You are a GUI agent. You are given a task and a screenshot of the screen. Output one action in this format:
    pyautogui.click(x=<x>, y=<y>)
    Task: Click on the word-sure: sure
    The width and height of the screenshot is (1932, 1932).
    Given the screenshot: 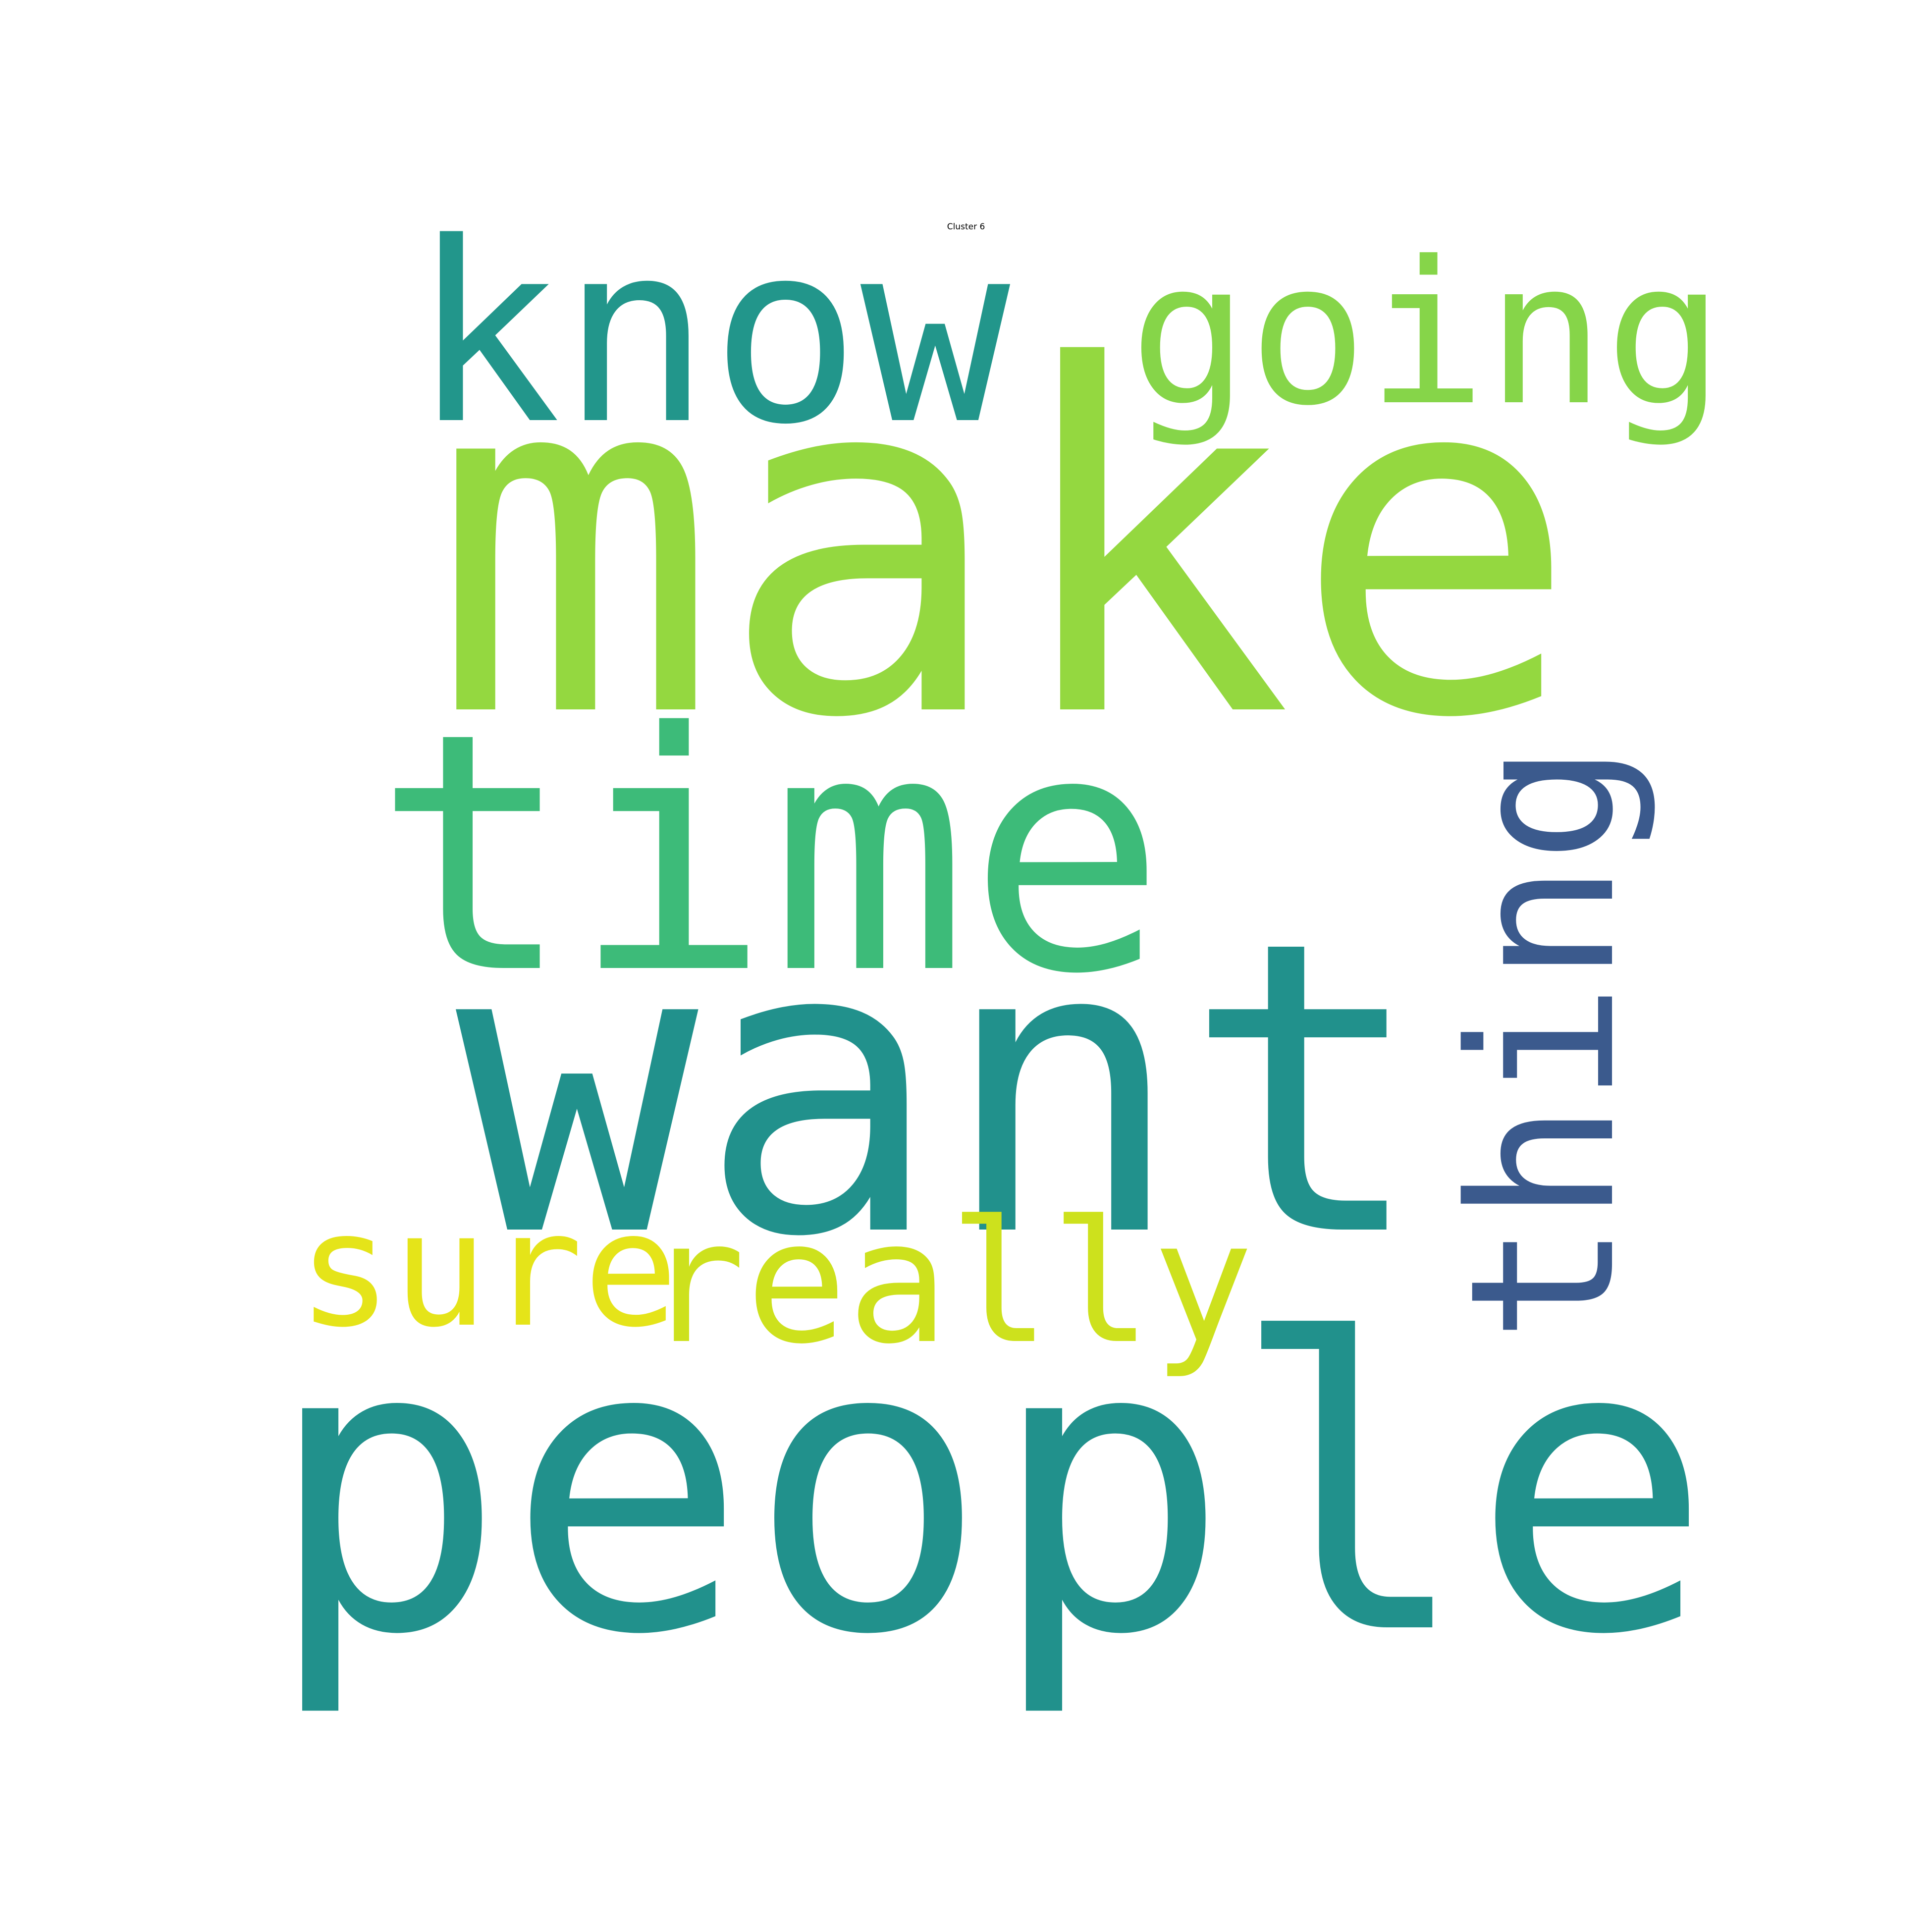 What is the action you would take?
    pyautogui.click(x=488, y=1270)
    